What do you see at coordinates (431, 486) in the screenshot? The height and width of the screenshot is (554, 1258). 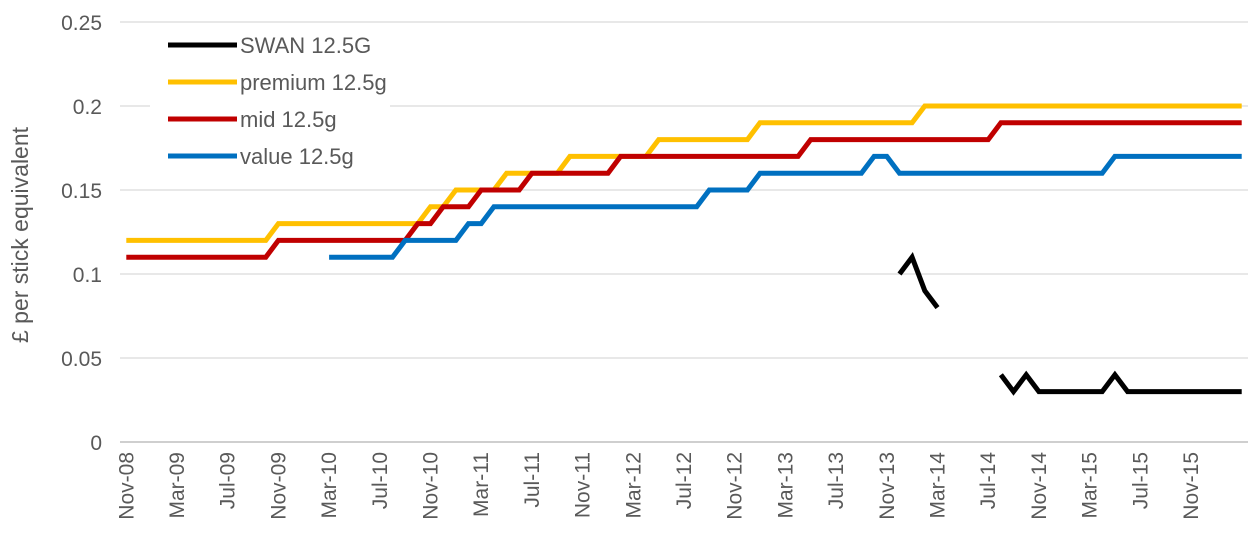 I see `x-tick-label: Nov-10` at bounding box center [431, 486].